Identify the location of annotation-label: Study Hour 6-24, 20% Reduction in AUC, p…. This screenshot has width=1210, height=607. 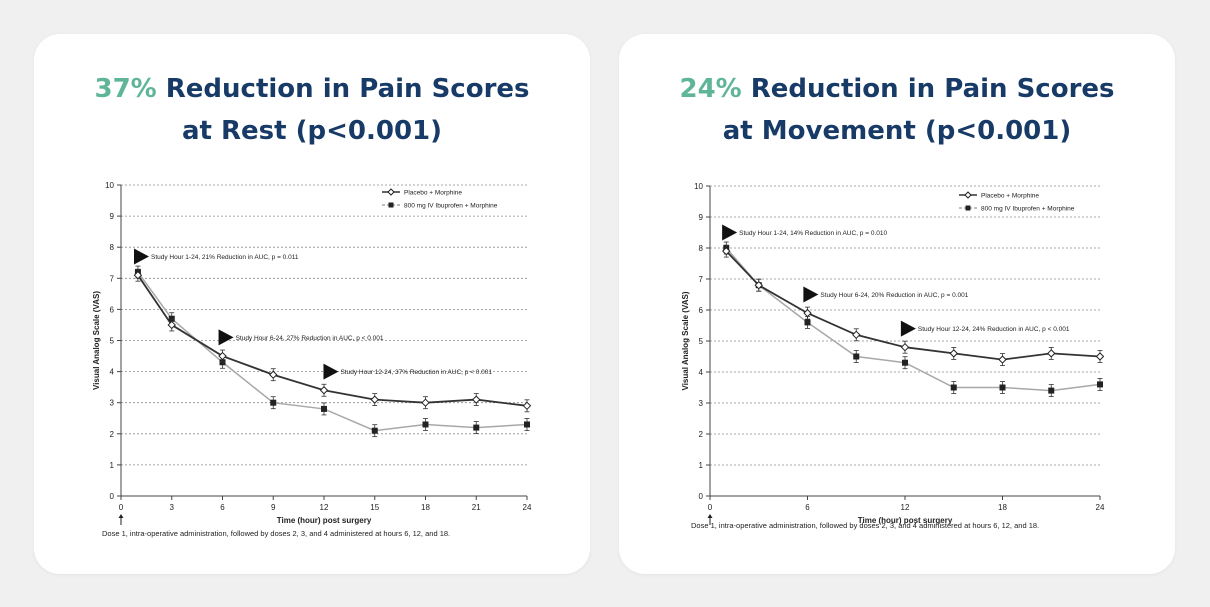
(894, 295).